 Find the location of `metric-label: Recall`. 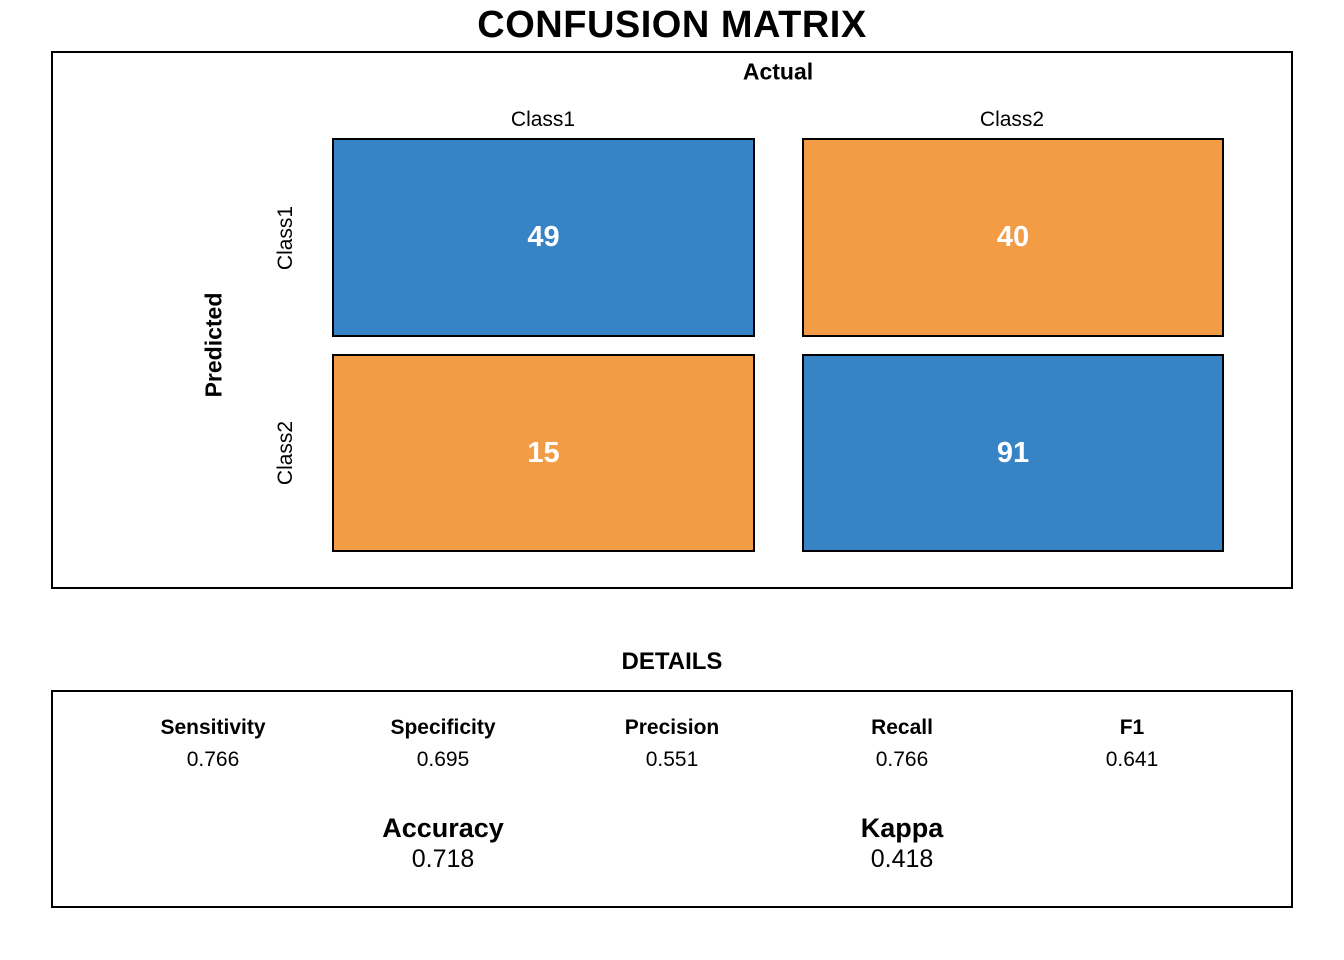

metric-label: Recall is located at coordinates (902, 727).